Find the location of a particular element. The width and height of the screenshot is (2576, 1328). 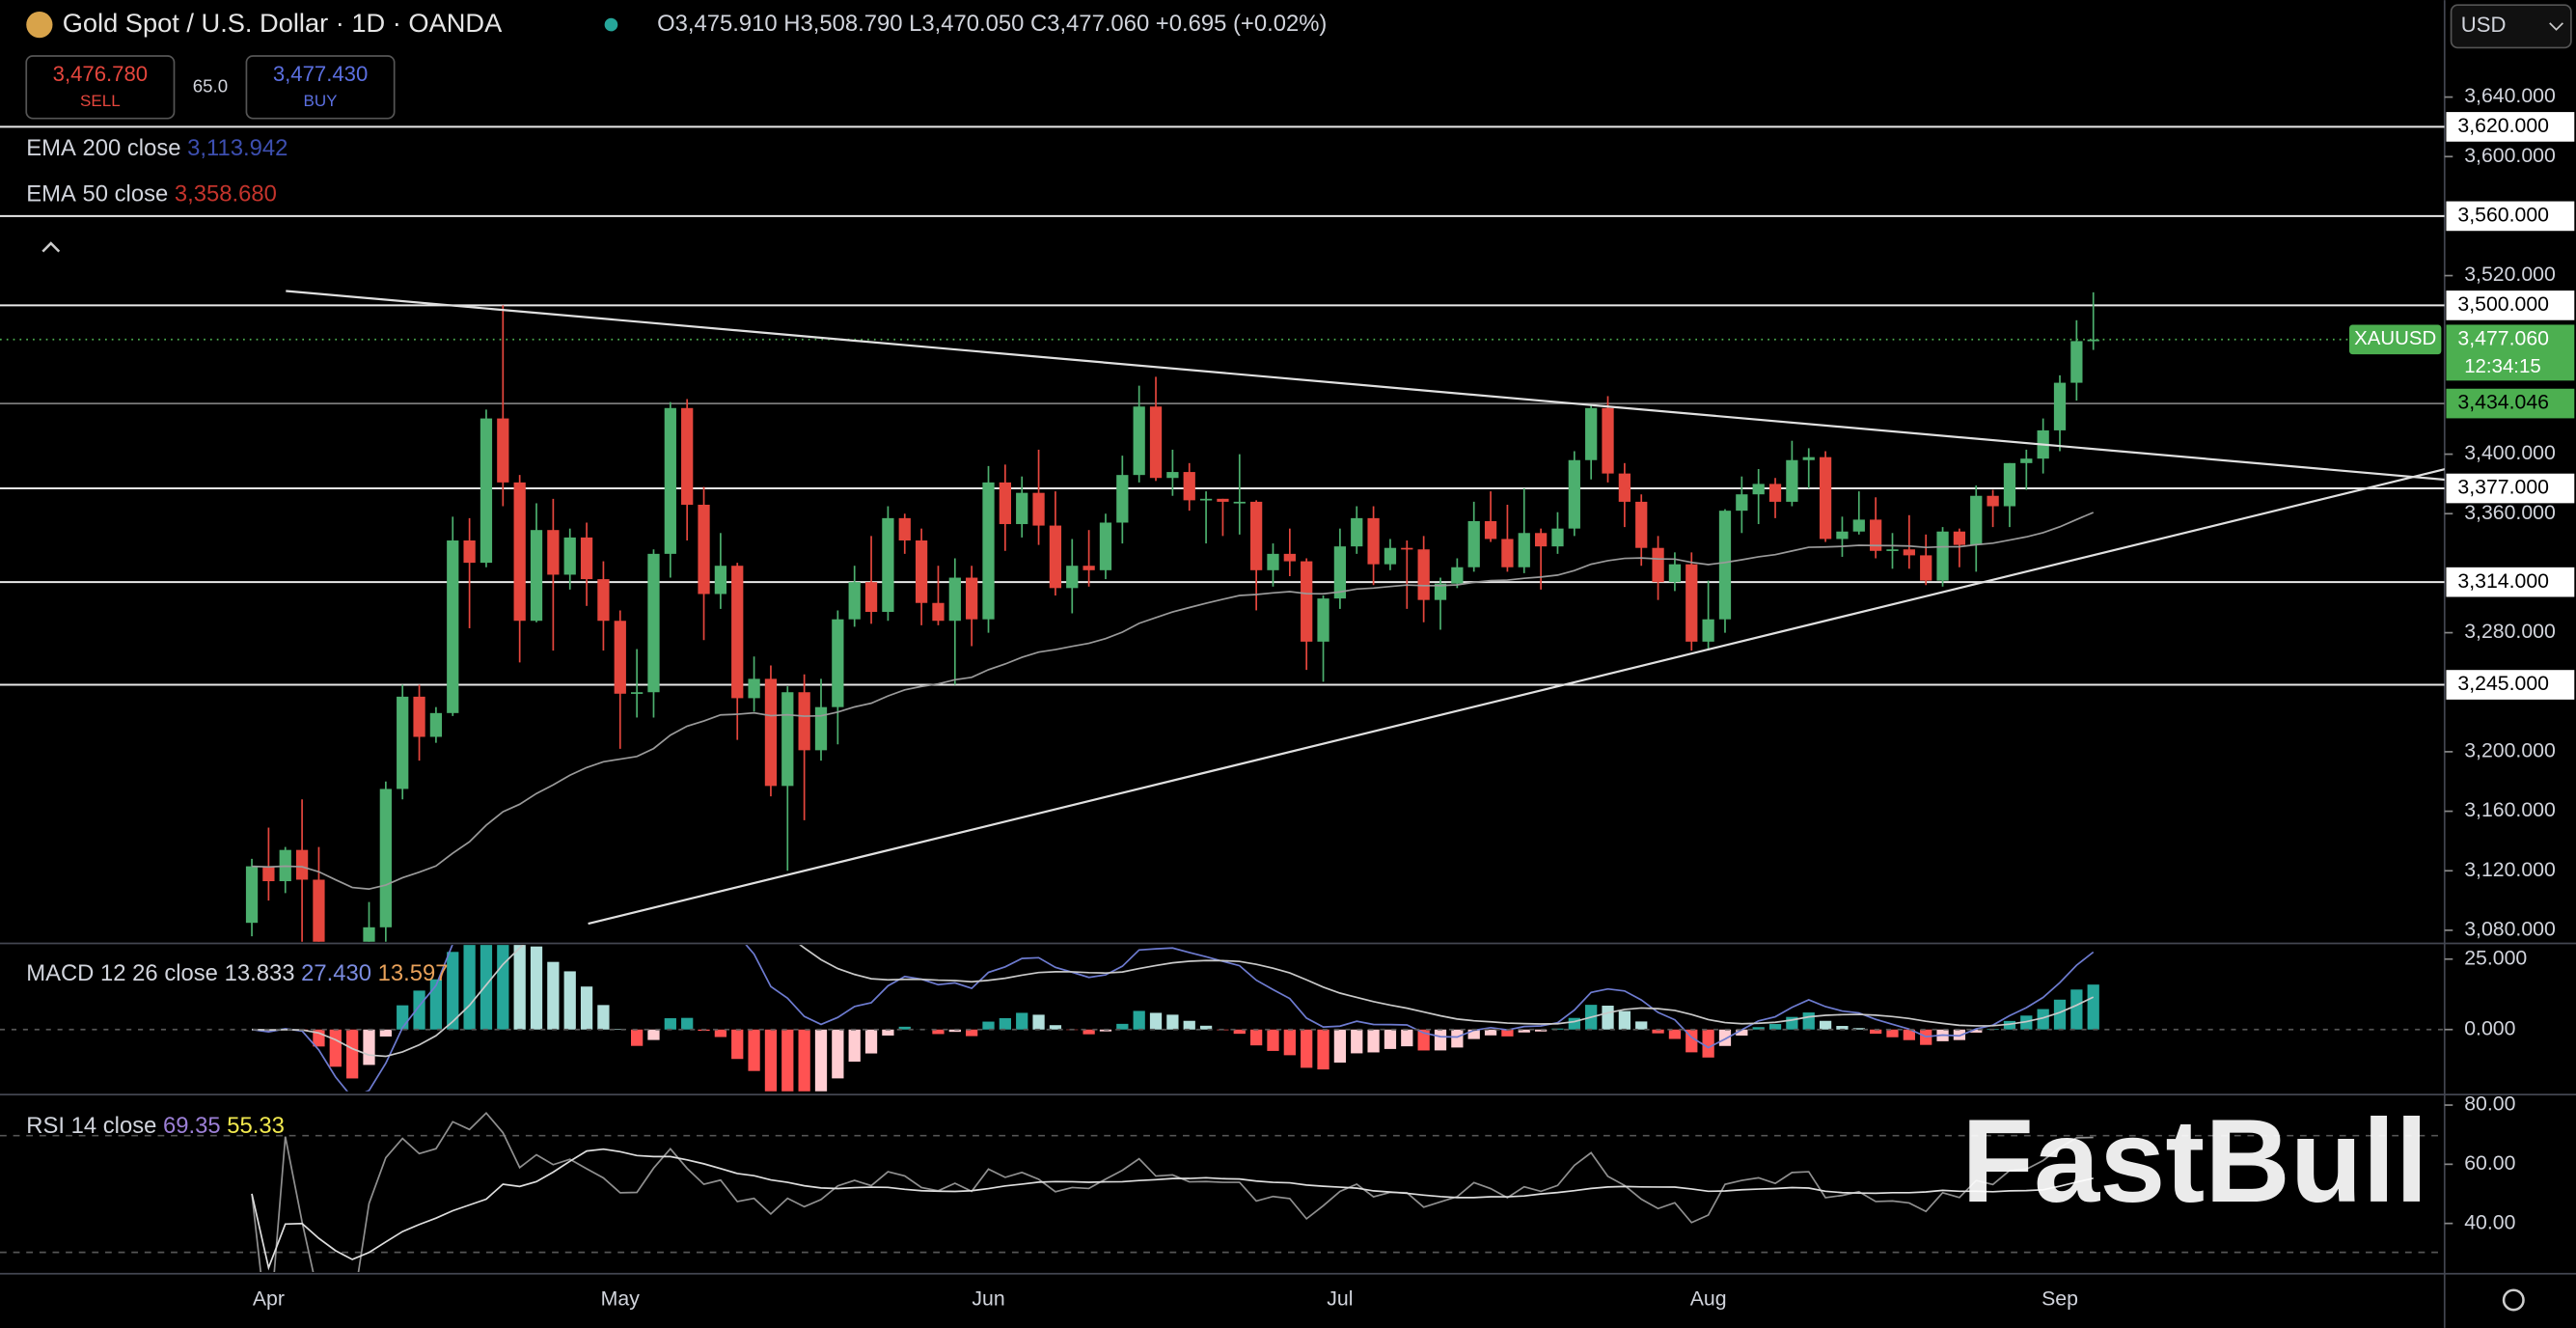

rsi-ma-value: 55.33 is located at coordinates (256, 1126).